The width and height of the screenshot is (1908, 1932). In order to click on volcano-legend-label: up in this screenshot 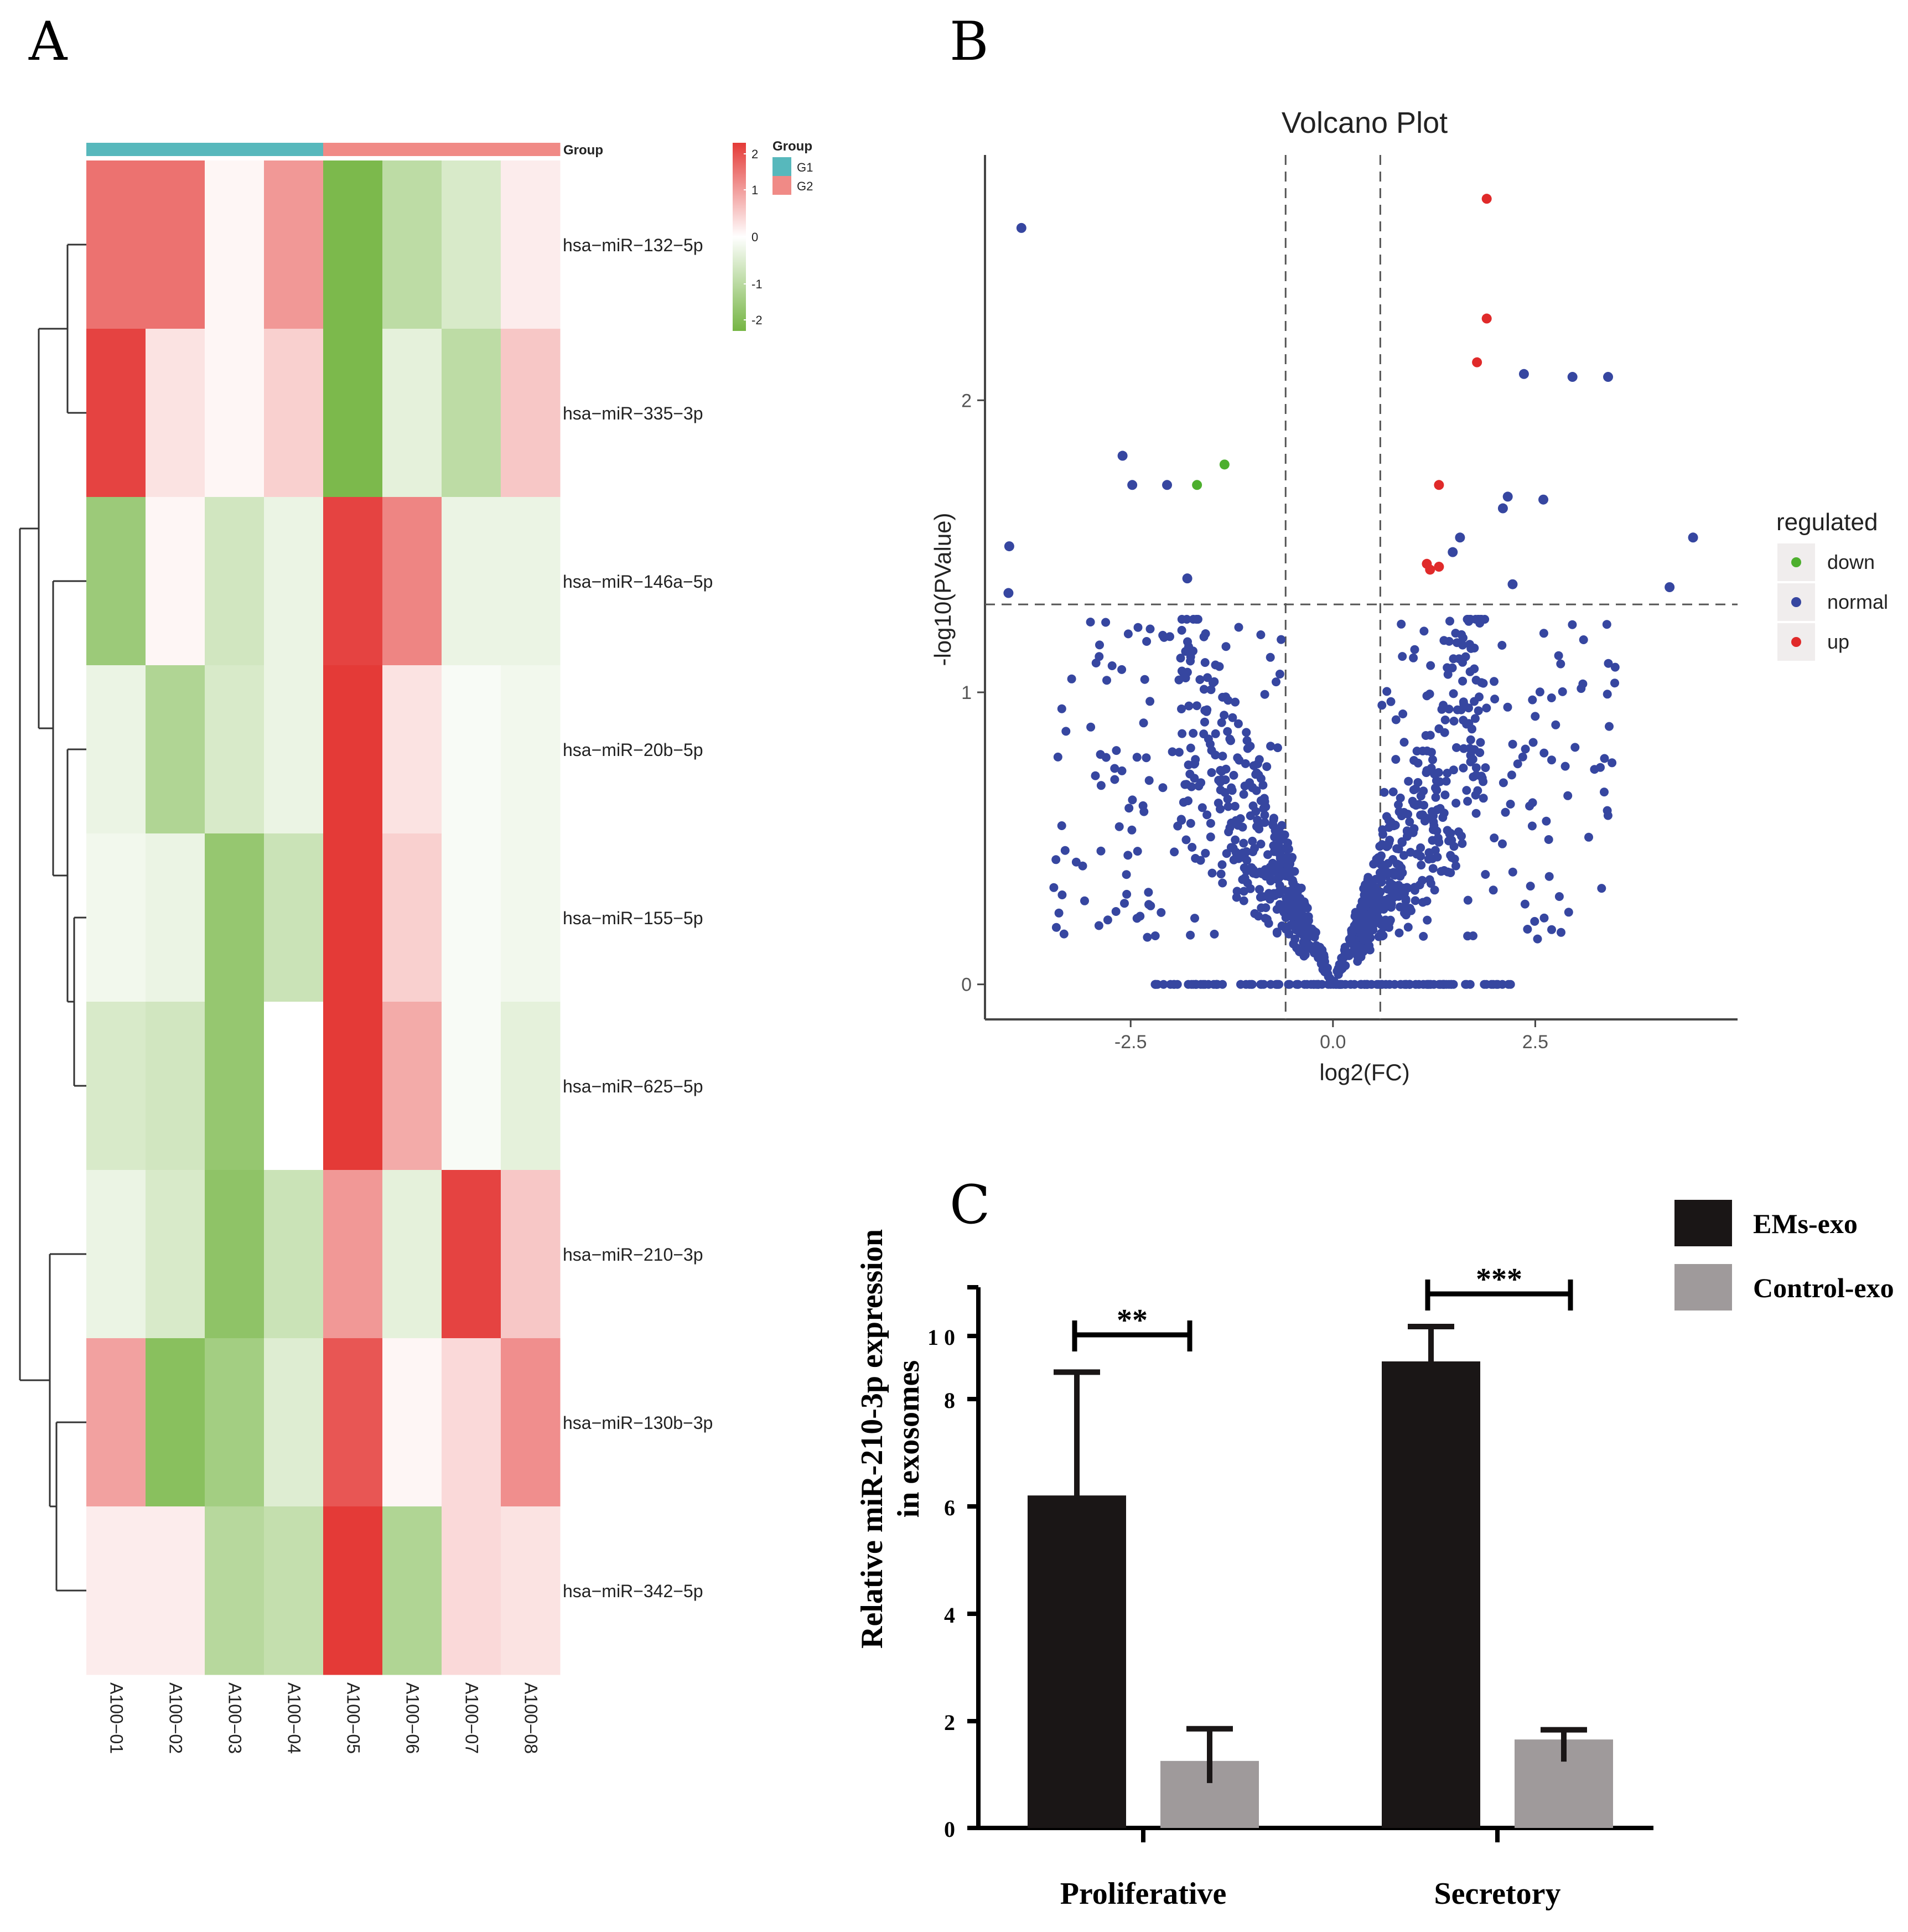, I will do `click(1838, 641)`.